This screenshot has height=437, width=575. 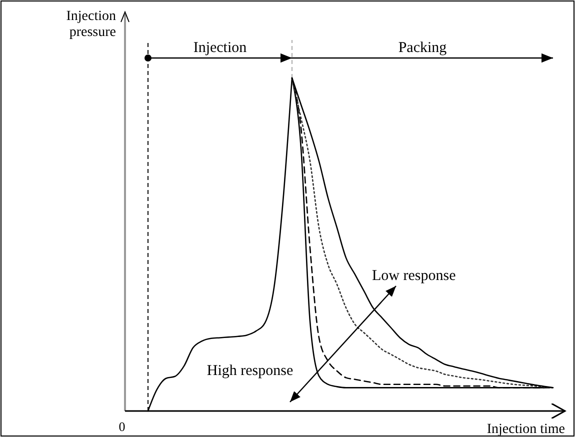 What do you see at coordinates (220, 48) in the screenshot?
I see `text: Injection` at bounding box center [220, 48].